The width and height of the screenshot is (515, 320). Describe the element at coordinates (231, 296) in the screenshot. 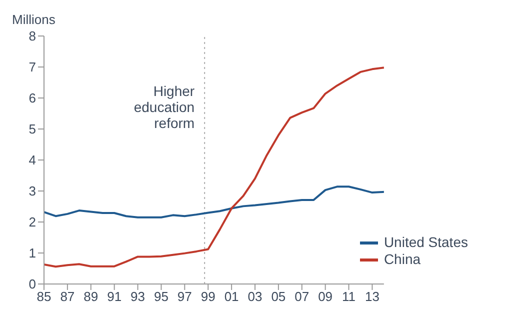

I see `x-tick-label: 01` at that location.